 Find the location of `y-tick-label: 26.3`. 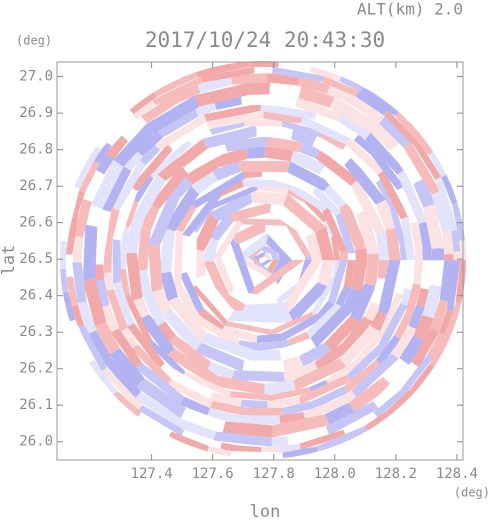

y-tick-label: 26.3 is located at coordinates (36, 332).